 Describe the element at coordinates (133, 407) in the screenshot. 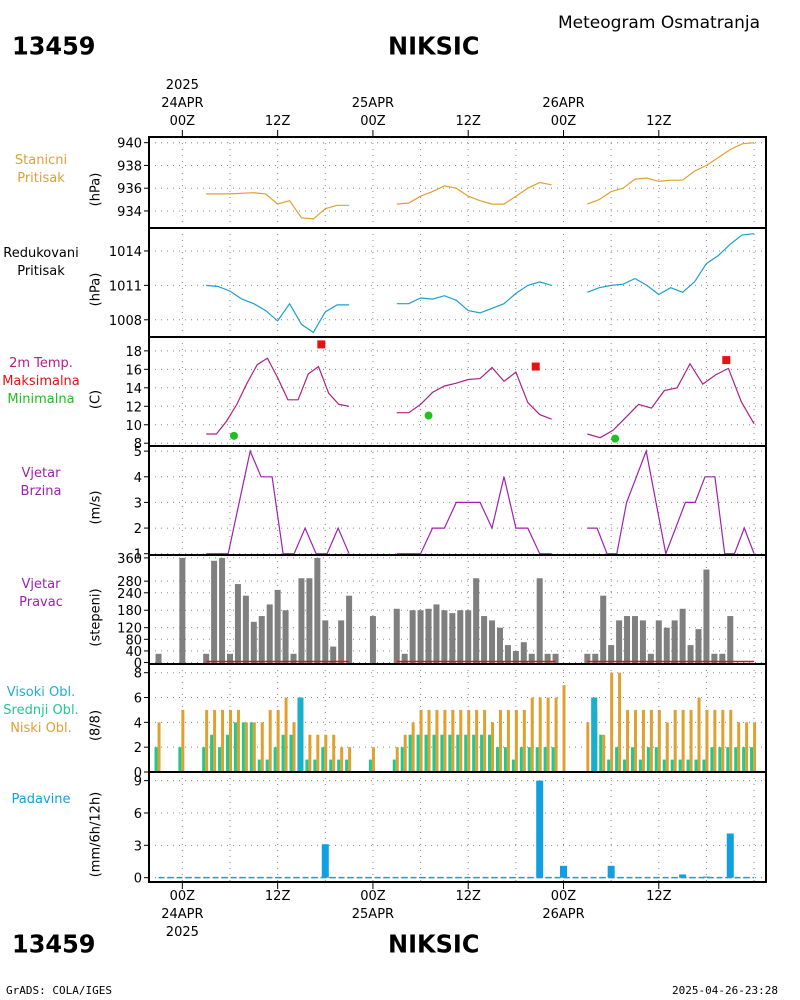

I see `y-tick-label: 12` at that location.